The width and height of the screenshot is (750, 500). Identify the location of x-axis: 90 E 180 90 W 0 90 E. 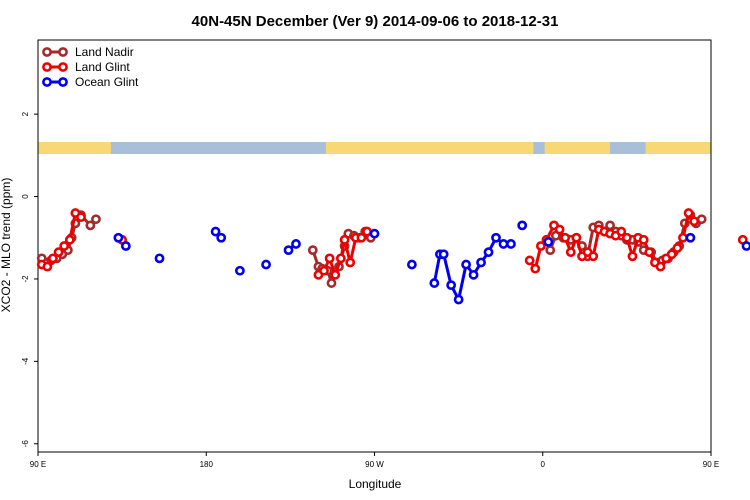
(374, 460).